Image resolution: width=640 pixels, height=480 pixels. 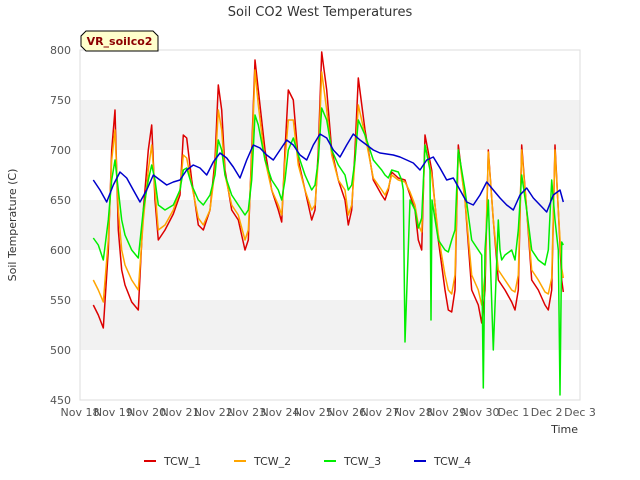 I want to click on legend: TCW_1 TCW_2 TCW_3 TCW_4, so click(x=307, y=461).